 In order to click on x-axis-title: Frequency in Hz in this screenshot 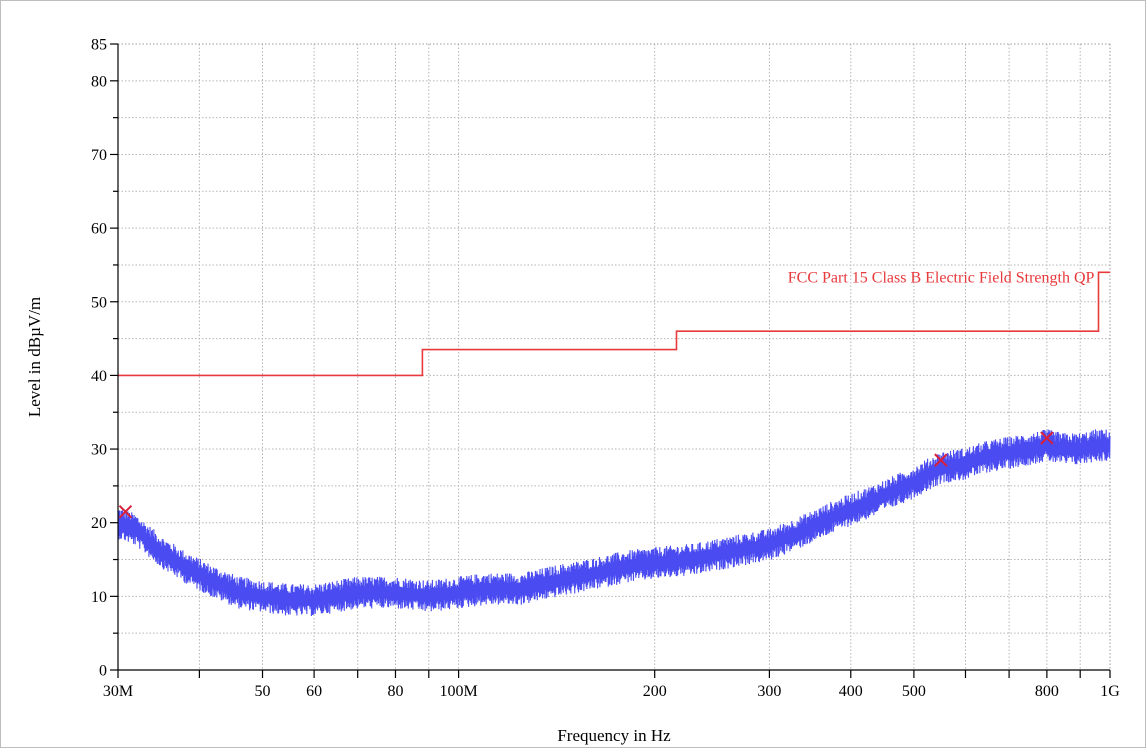, I will do `click(614, 735)`.